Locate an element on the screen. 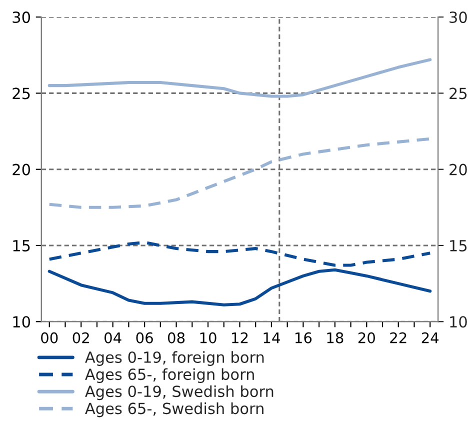 Image resolution: width=471 pixels, height=426 pixels. y2-tick-label: 10 is located at coordinates (458, 322).